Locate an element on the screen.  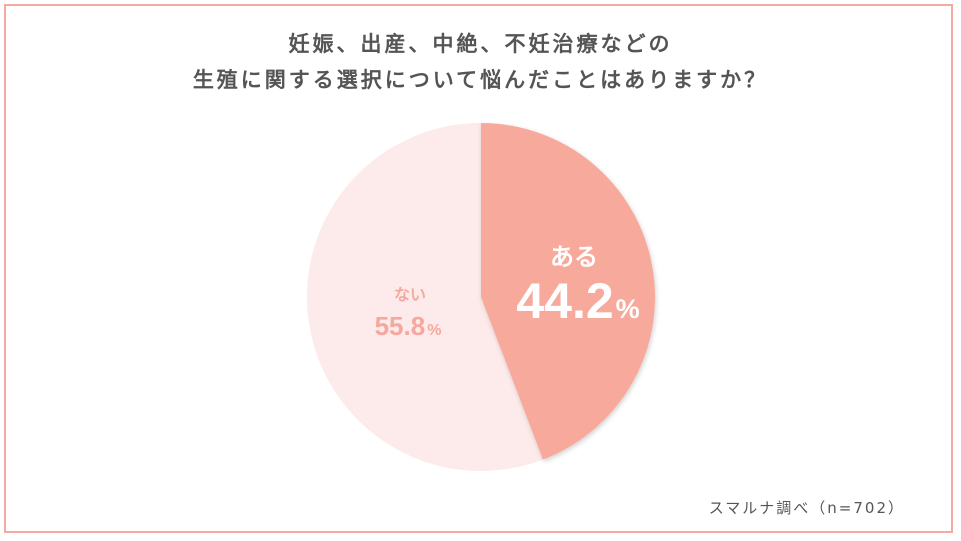
slice-value-aru: 44.2% is located at coordinates (577, 301).